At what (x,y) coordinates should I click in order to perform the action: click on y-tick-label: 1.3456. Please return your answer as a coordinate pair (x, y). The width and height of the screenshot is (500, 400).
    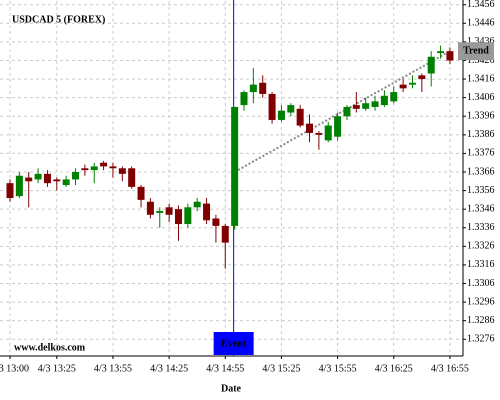
    Looking at the image, I should click on (481, 5).